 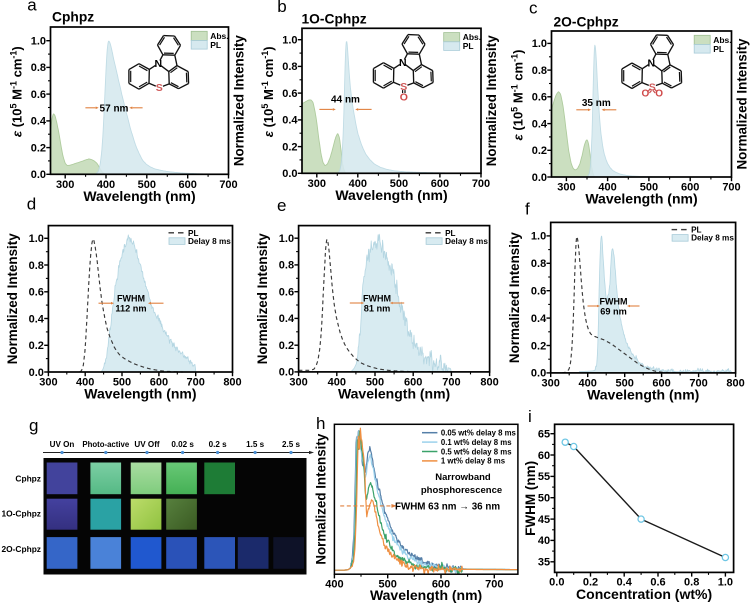 I want to click on svg-text: 112 nm, so click(x=130, y=309).